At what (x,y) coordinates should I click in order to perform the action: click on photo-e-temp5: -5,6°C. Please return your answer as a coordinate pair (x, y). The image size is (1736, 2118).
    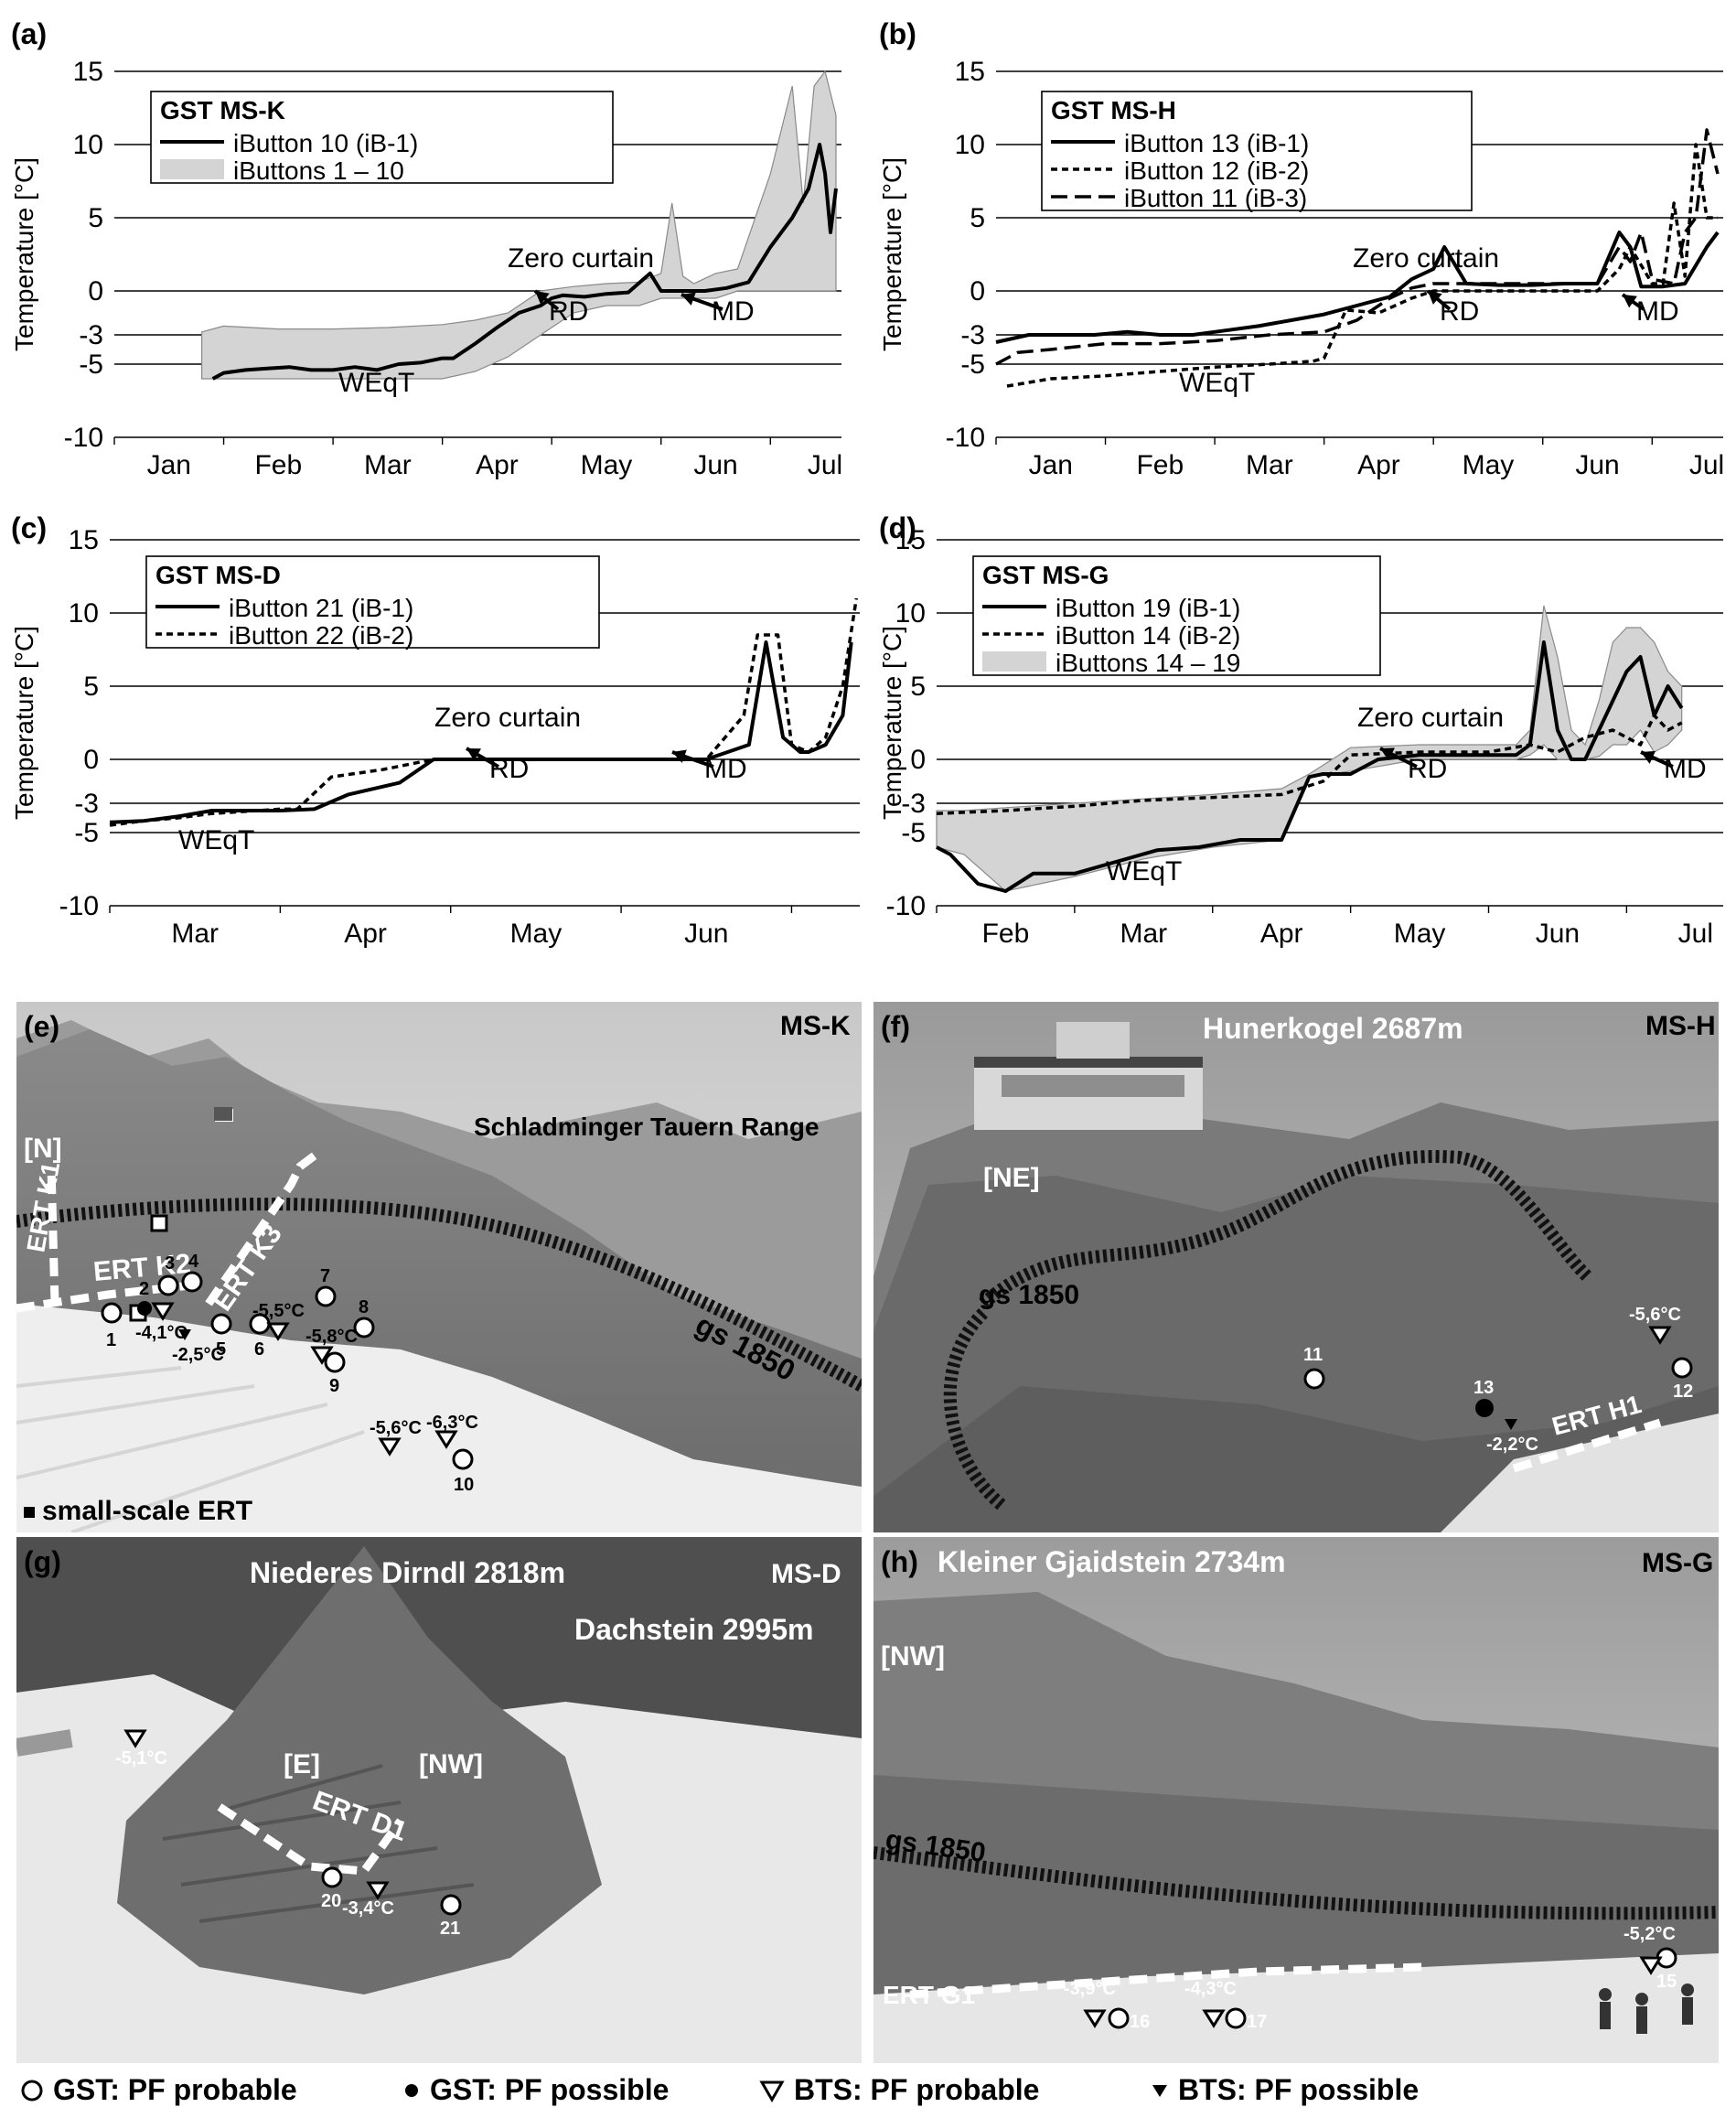
    Looking at the image, I should click on (396, 1428).